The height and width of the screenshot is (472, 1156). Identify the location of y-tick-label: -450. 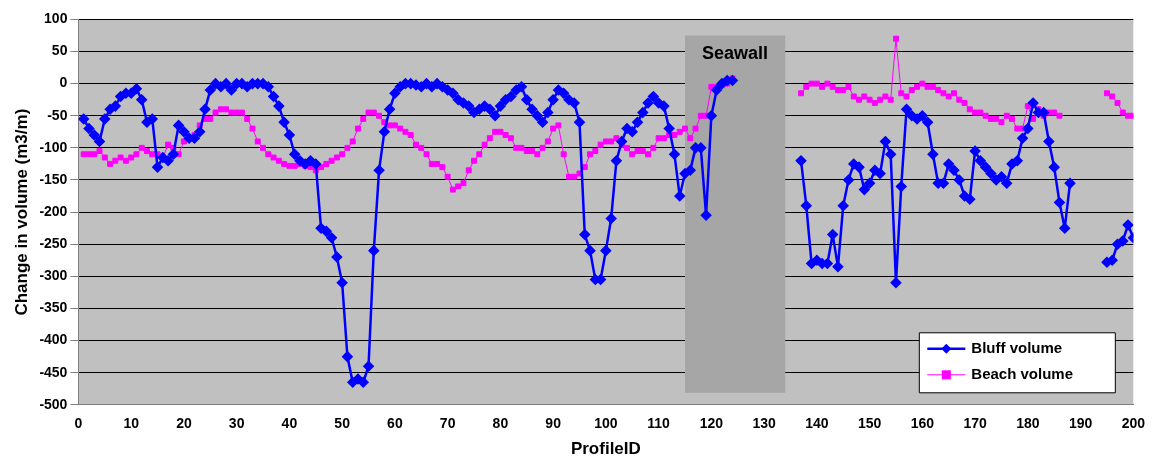
(53, 371).